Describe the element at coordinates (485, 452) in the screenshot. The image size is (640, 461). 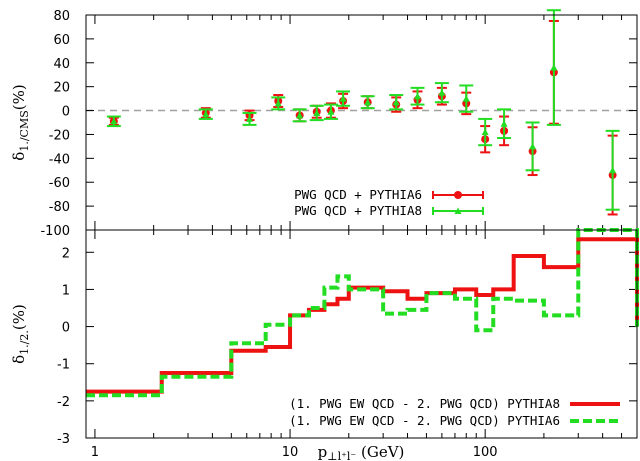
I see `x-tick-label: 100` at that location.